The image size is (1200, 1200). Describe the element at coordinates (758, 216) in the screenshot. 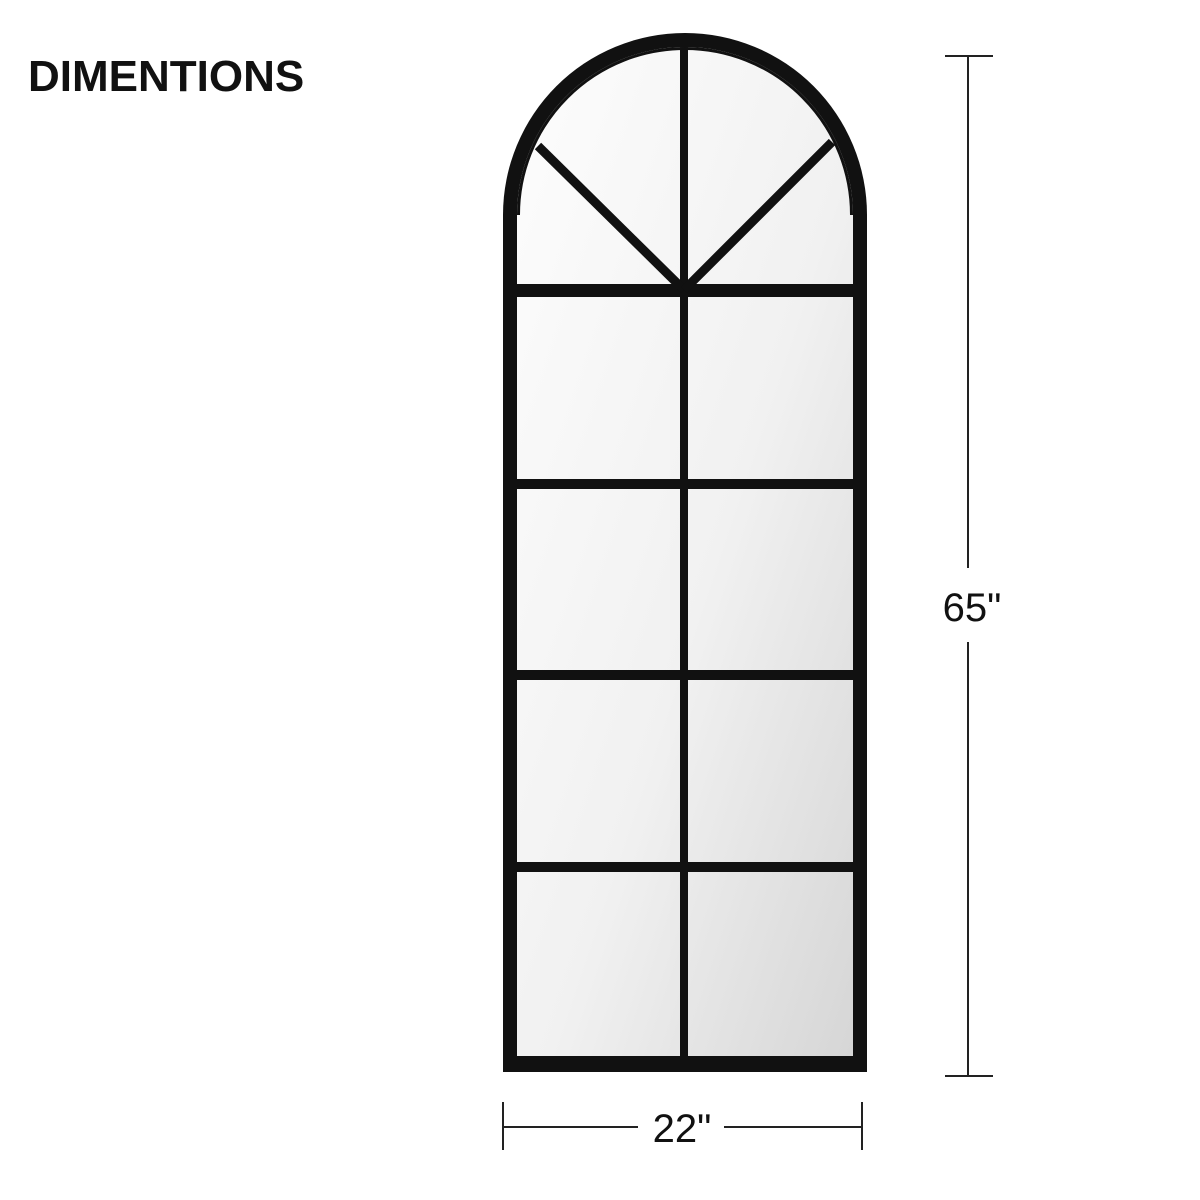

I see `arch-diagonal-right` at that location.